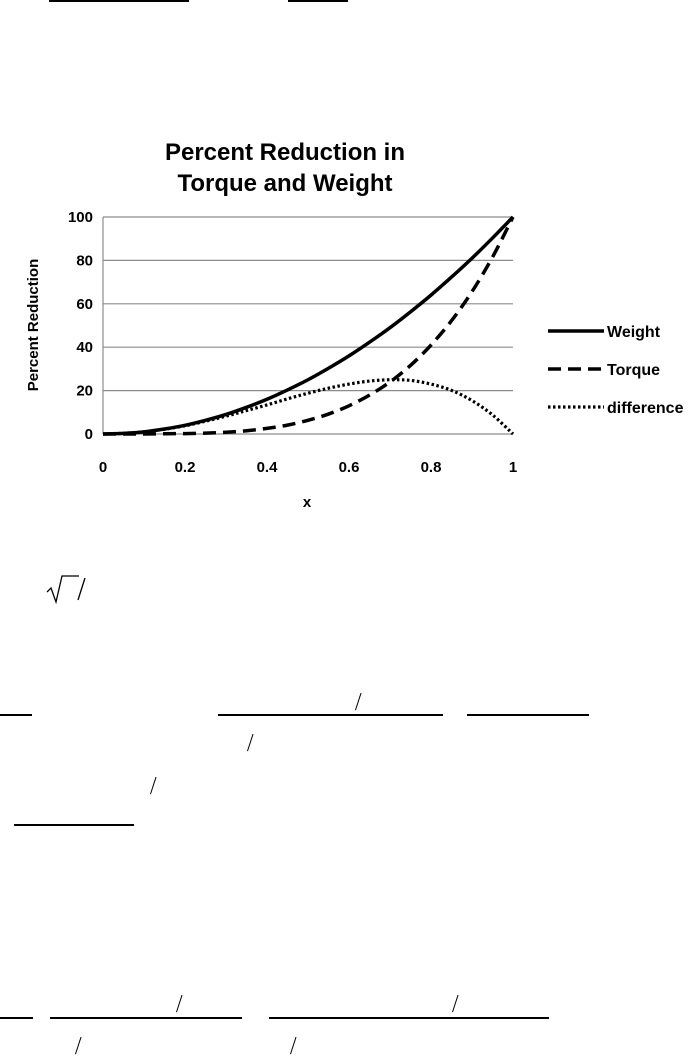  I want to click on x-tick-label: 0.2, so click(185, 467).